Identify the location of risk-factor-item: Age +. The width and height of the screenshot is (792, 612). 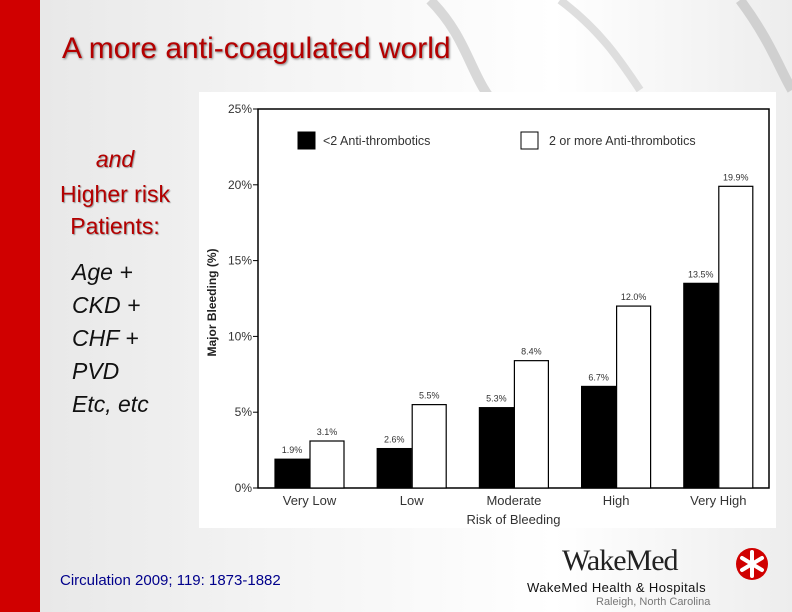
(102, 272).